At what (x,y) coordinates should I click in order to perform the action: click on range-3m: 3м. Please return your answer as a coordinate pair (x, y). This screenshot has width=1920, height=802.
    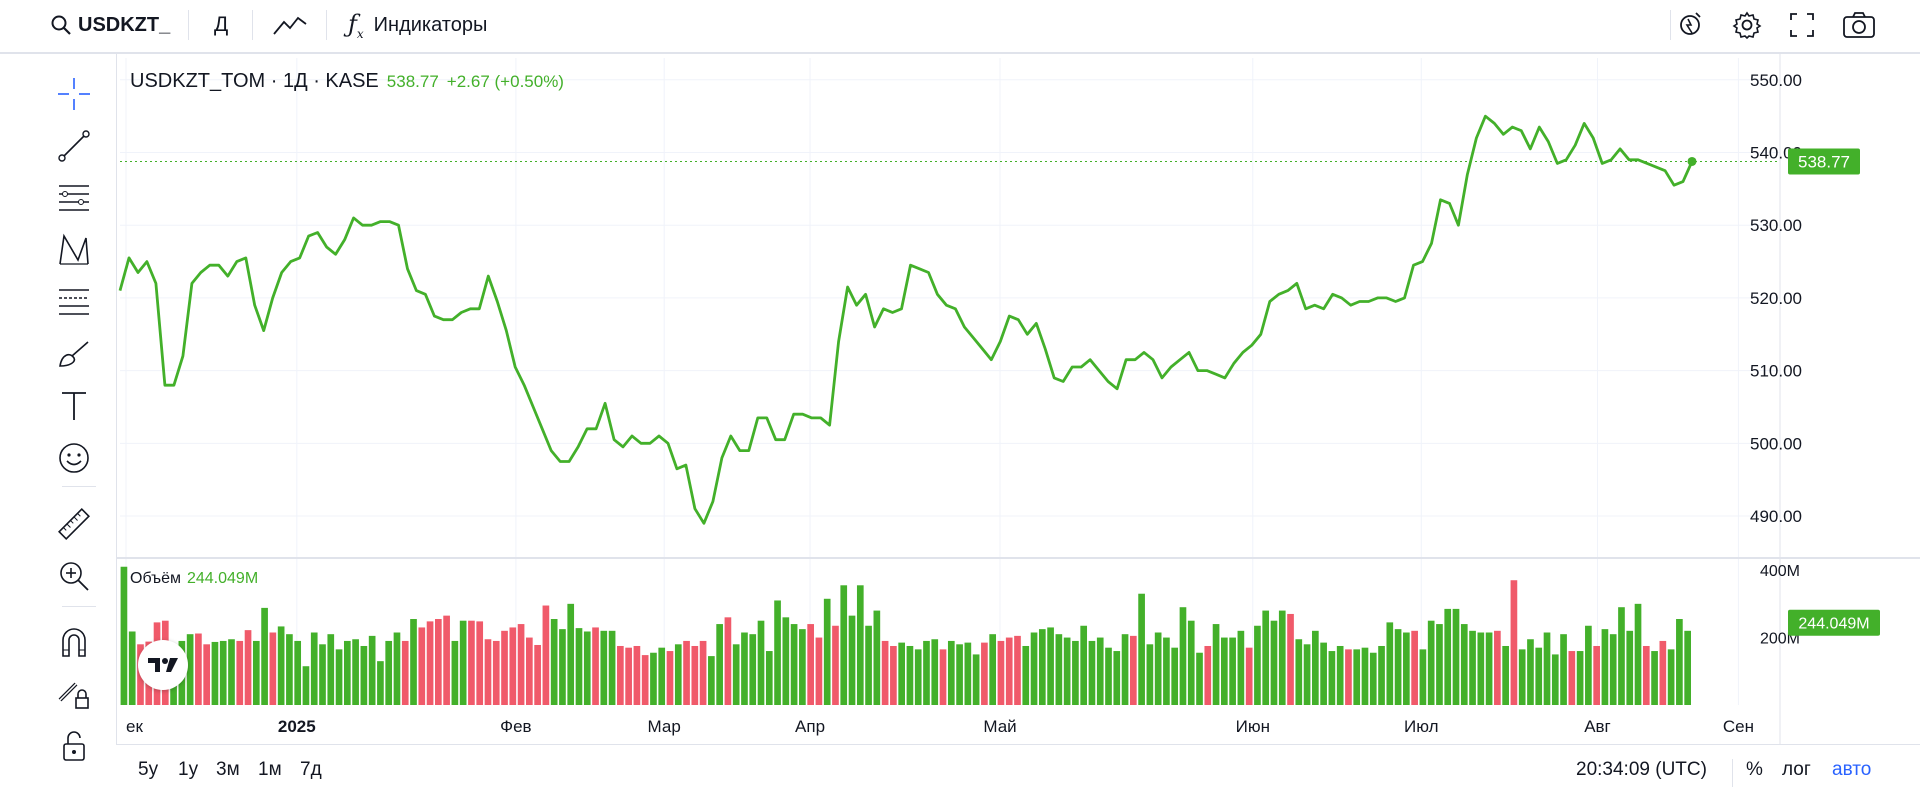
    Looking at the image, I should click on (228, 769).